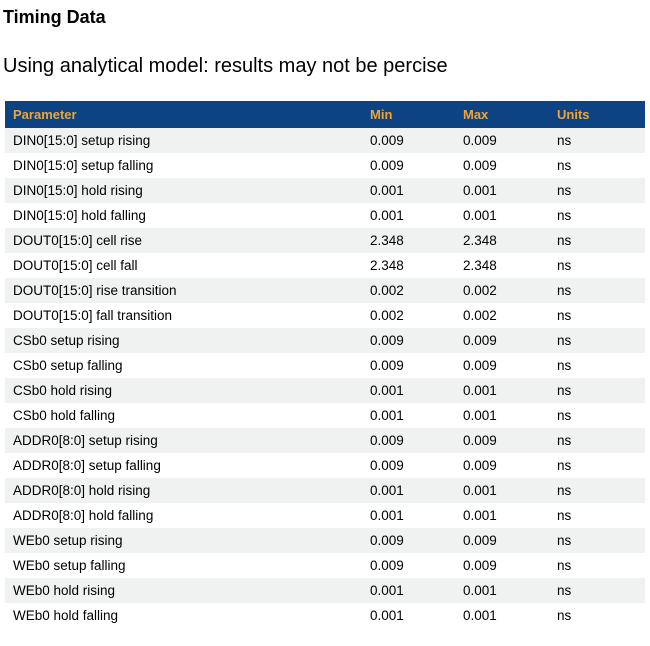 Image resolution: width=650 pixels, height=646 pixels. Describe the element at coordinates (325, 240) in the screenshot. I see `table-row: DOUT0[15:0] cell rise 2.348 2.348 ns` at that location.